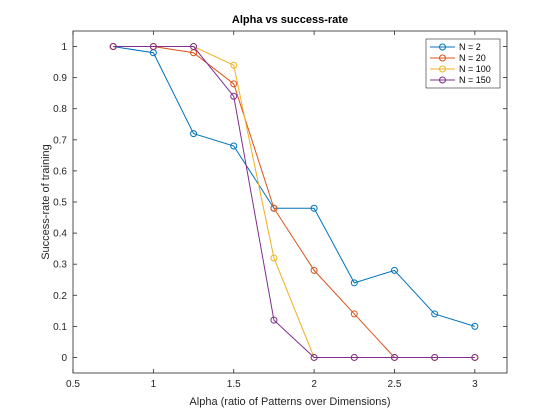 This screenshot has width=560, height=420. What do you see at coordinates (60, 203) in the screenshot?
I see `y-tick-label: 0.5` at bounding box center [60, 203].